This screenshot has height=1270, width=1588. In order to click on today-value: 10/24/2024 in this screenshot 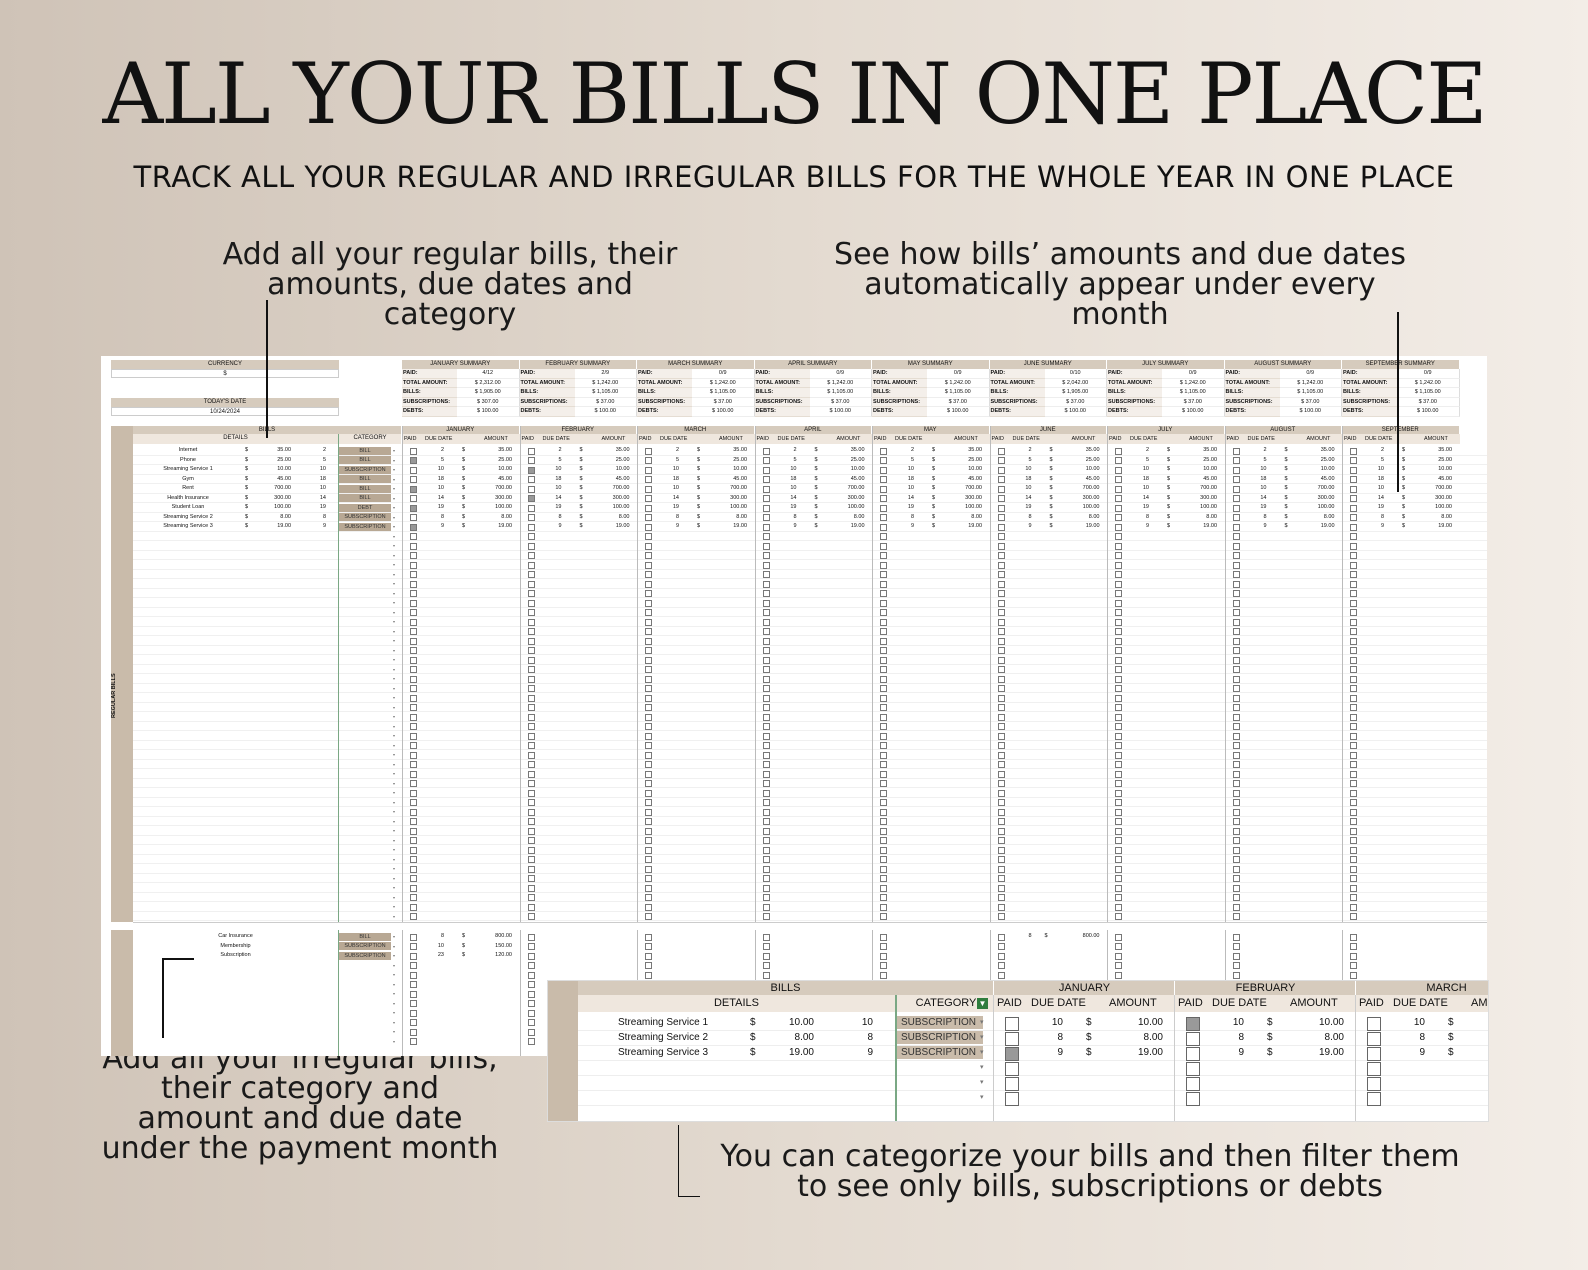, I will do `click(225, 411)`.